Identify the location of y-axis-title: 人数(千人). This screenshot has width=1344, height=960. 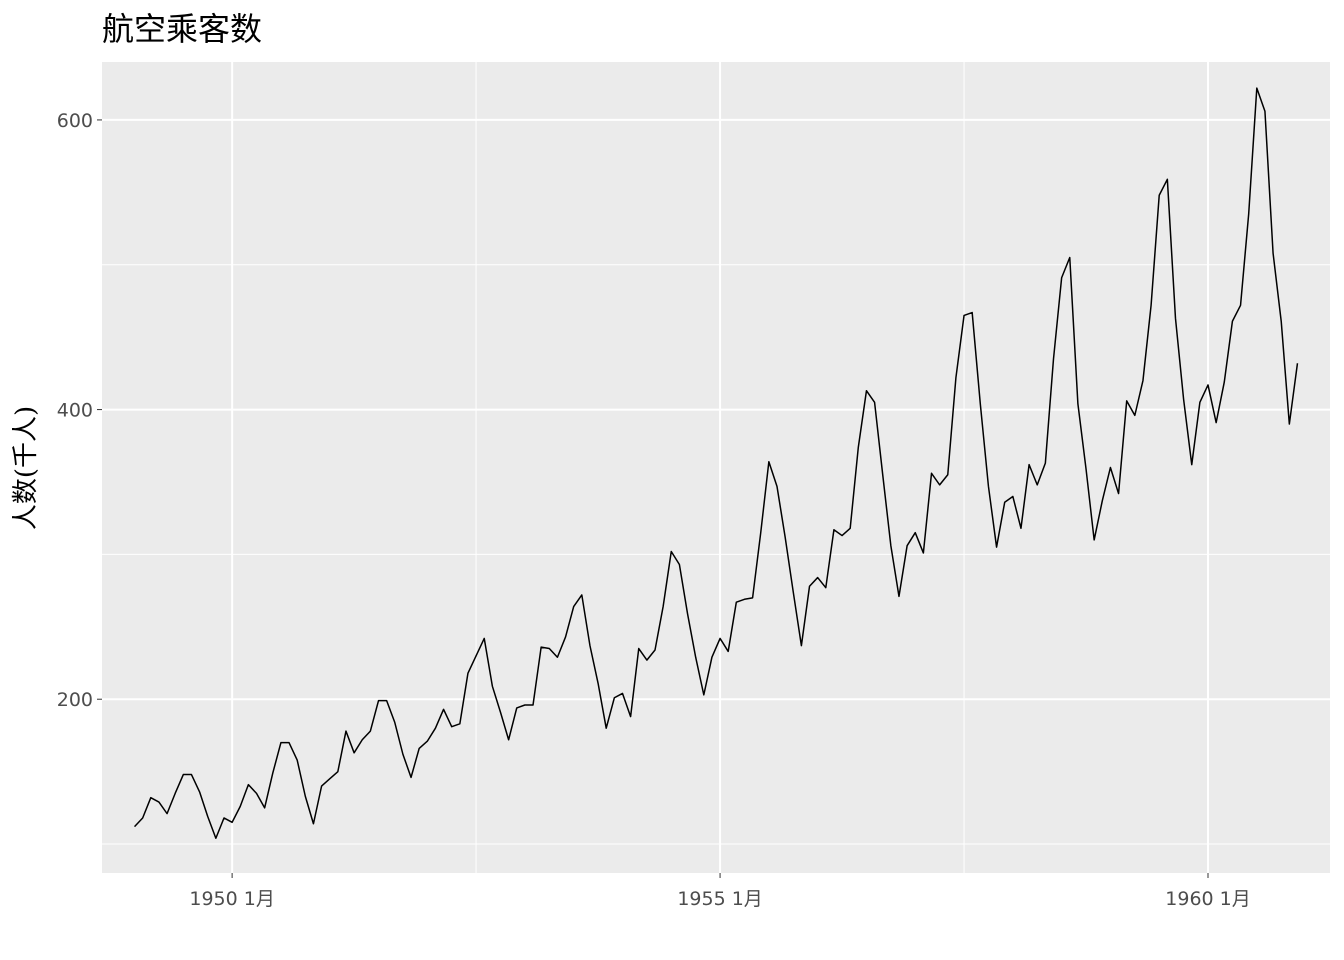
(26, 468).